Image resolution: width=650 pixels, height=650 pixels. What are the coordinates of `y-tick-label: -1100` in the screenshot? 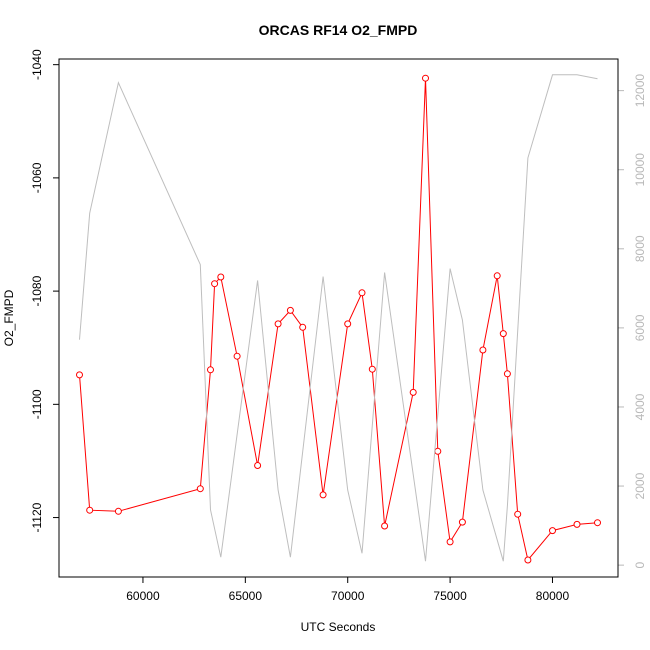 It's located at (37, 404).